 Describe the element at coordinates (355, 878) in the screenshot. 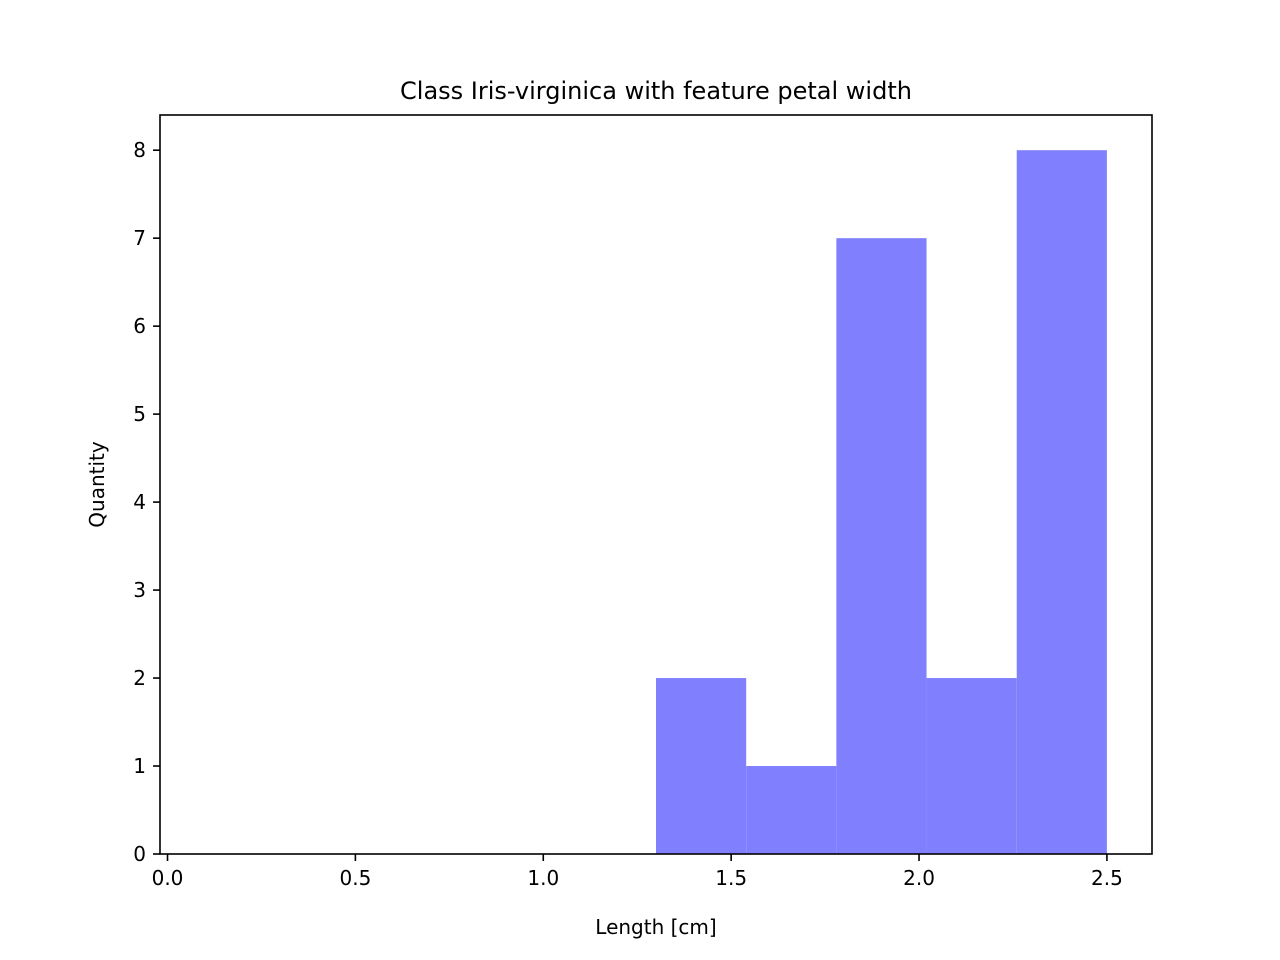

I see `x-tick-label-1: 0.5` at that location.